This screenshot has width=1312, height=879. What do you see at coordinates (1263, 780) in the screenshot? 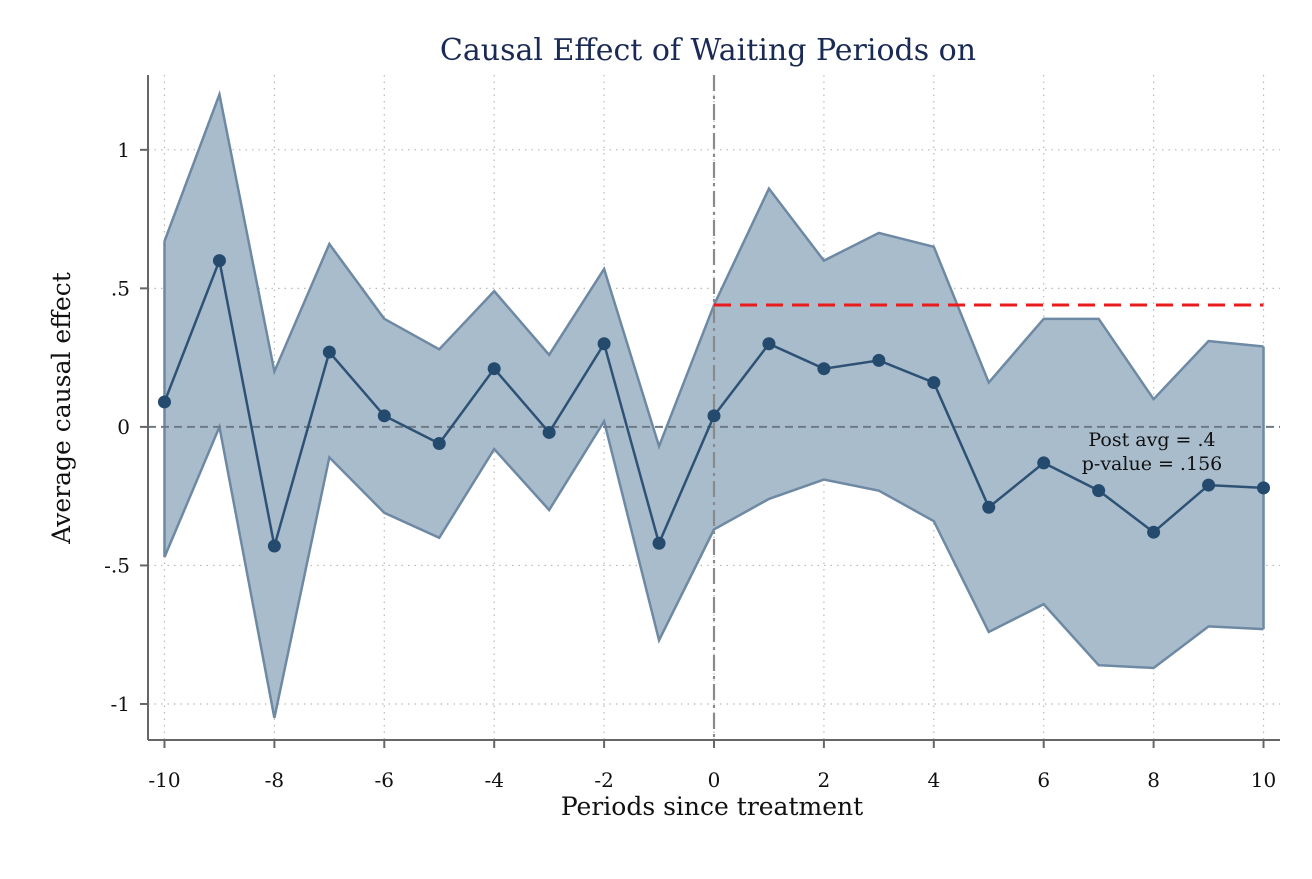
I see `x-tick-label: 10` at bounding box center [1263, 780].